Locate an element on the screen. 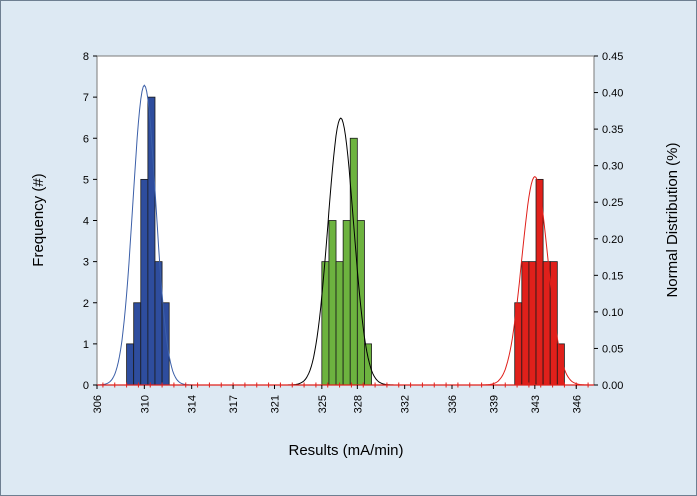  x-tick-label: 314 is located at coordinates (193, 404).